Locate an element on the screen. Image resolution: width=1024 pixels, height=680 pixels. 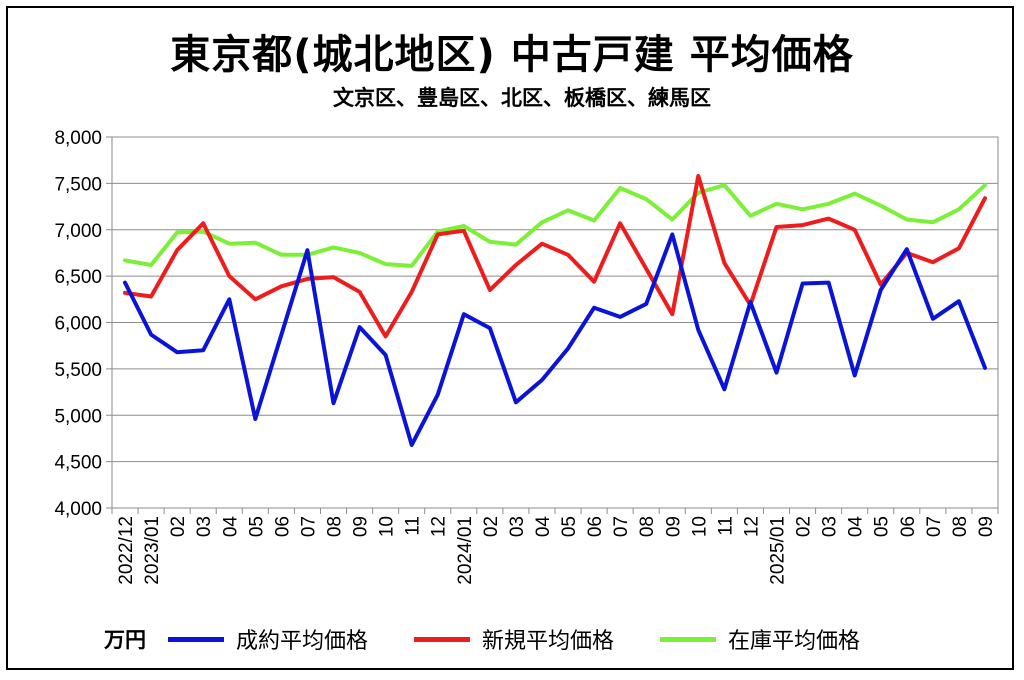
legend-item-contract: 成約平均価格 is located at coordinates (268, 639).